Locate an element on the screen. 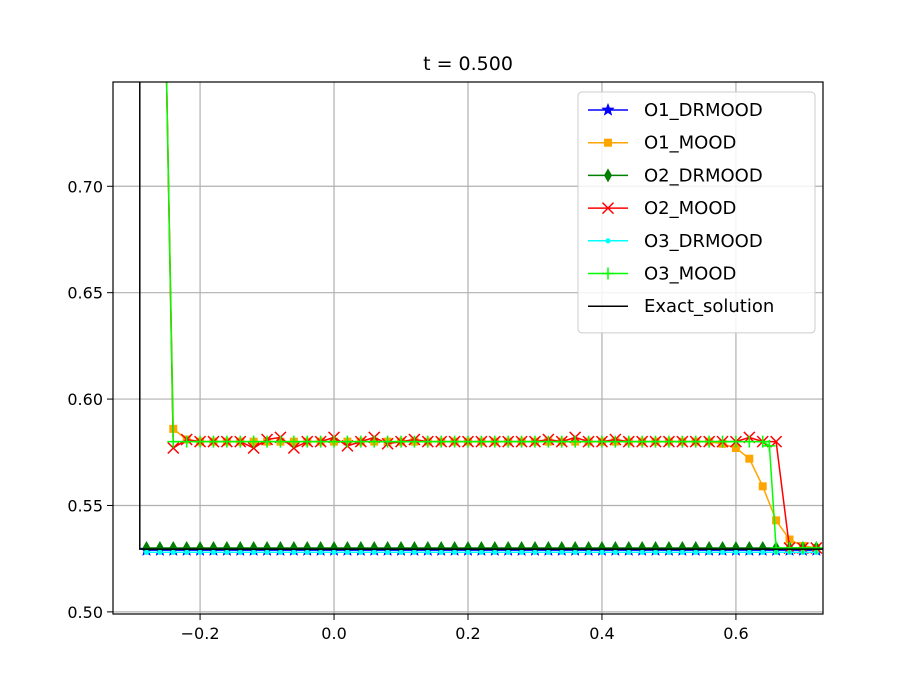 The height and width of the screenshot is (691, 914). x-tick-label: 0.4 is located at coordinates (601, 633).